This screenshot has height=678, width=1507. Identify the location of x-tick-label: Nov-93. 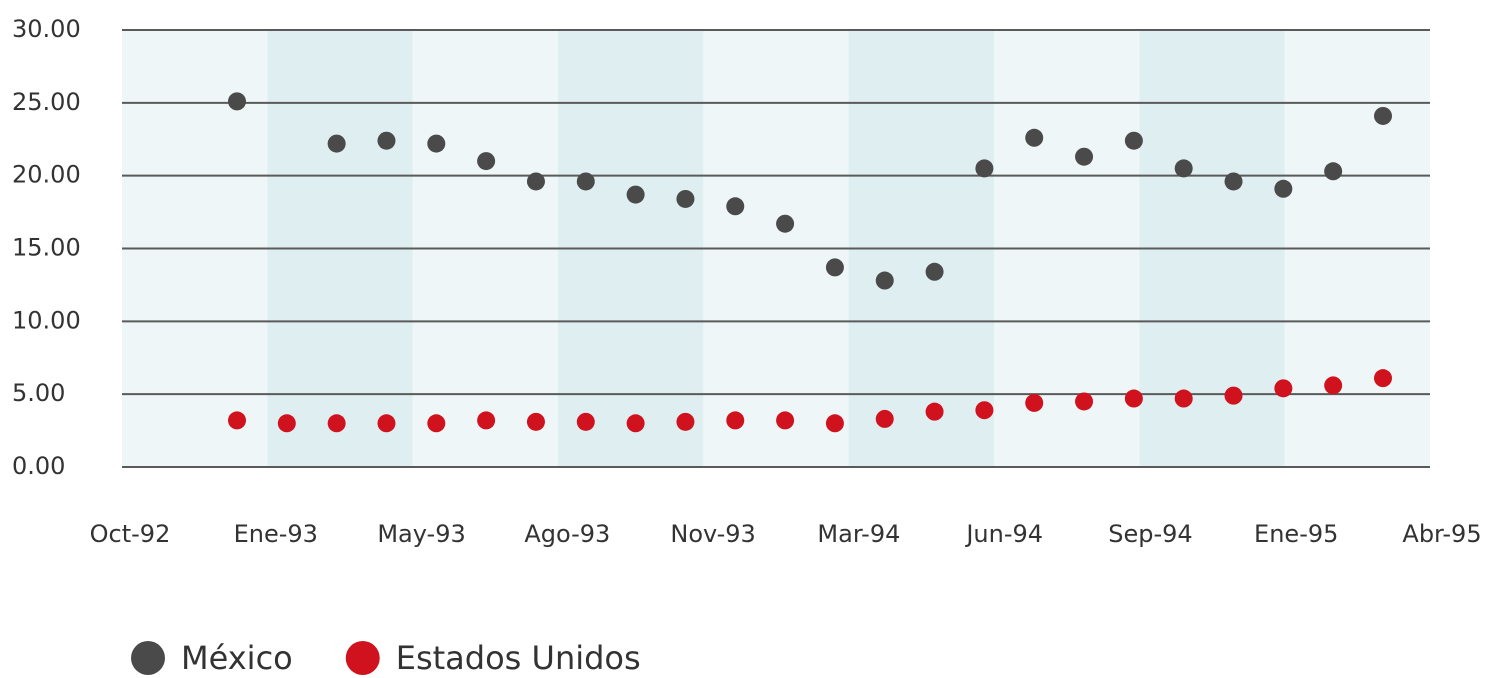
(712, 534).